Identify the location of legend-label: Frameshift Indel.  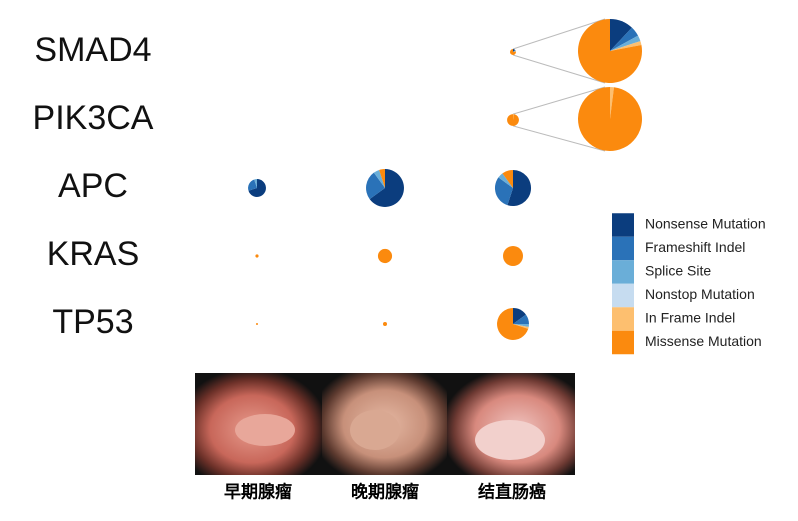
(695, 247).